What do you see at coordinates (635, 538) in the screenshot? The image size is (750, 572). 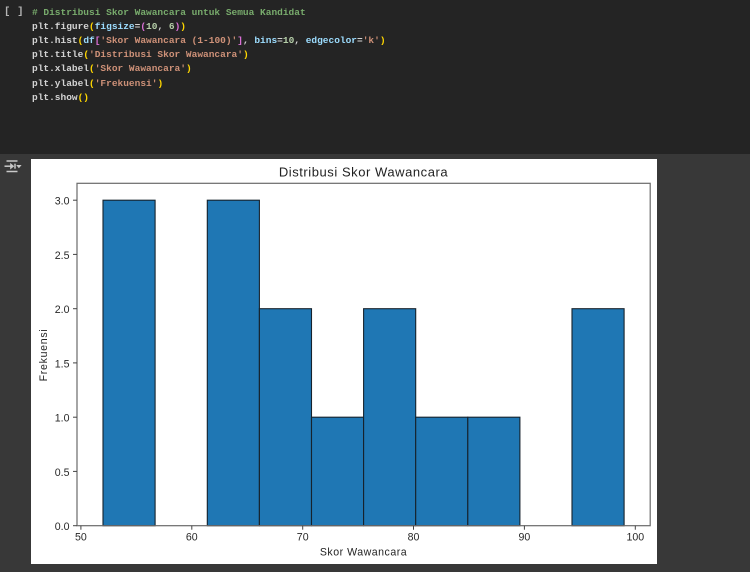 I see `svg-text: 100` at bounding box center [635, 538].